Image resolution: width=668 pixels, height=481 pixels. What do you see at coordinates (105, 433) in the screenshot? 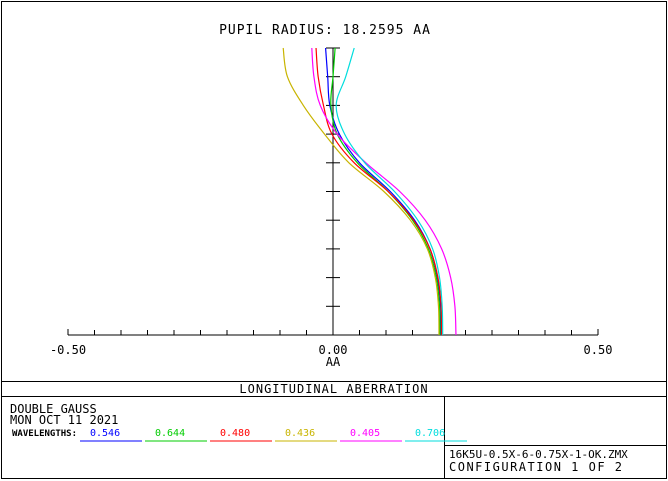
I see `wavelength-value: 0.546` at bounding box center [105, 433].